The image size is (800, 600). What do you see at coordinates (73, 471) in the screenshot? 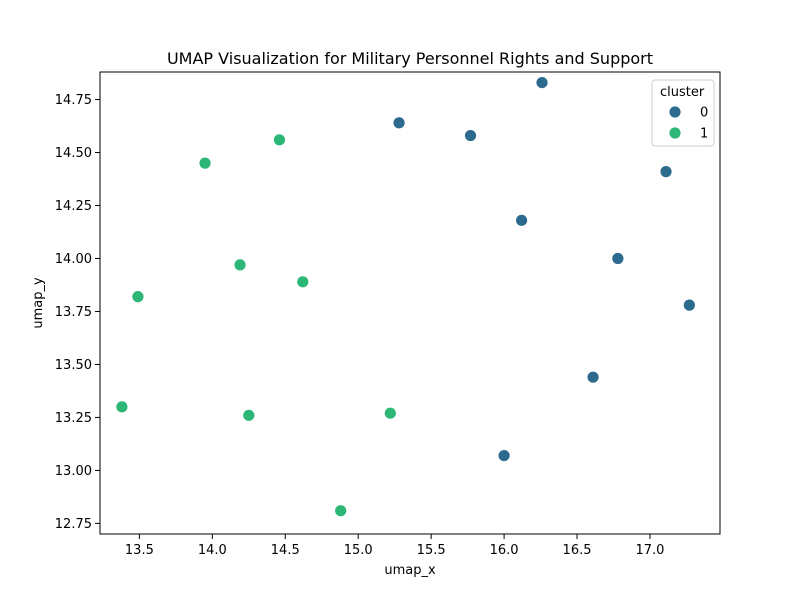
I see `y-tick-label: 13.00` at bounding box center [73, 471].